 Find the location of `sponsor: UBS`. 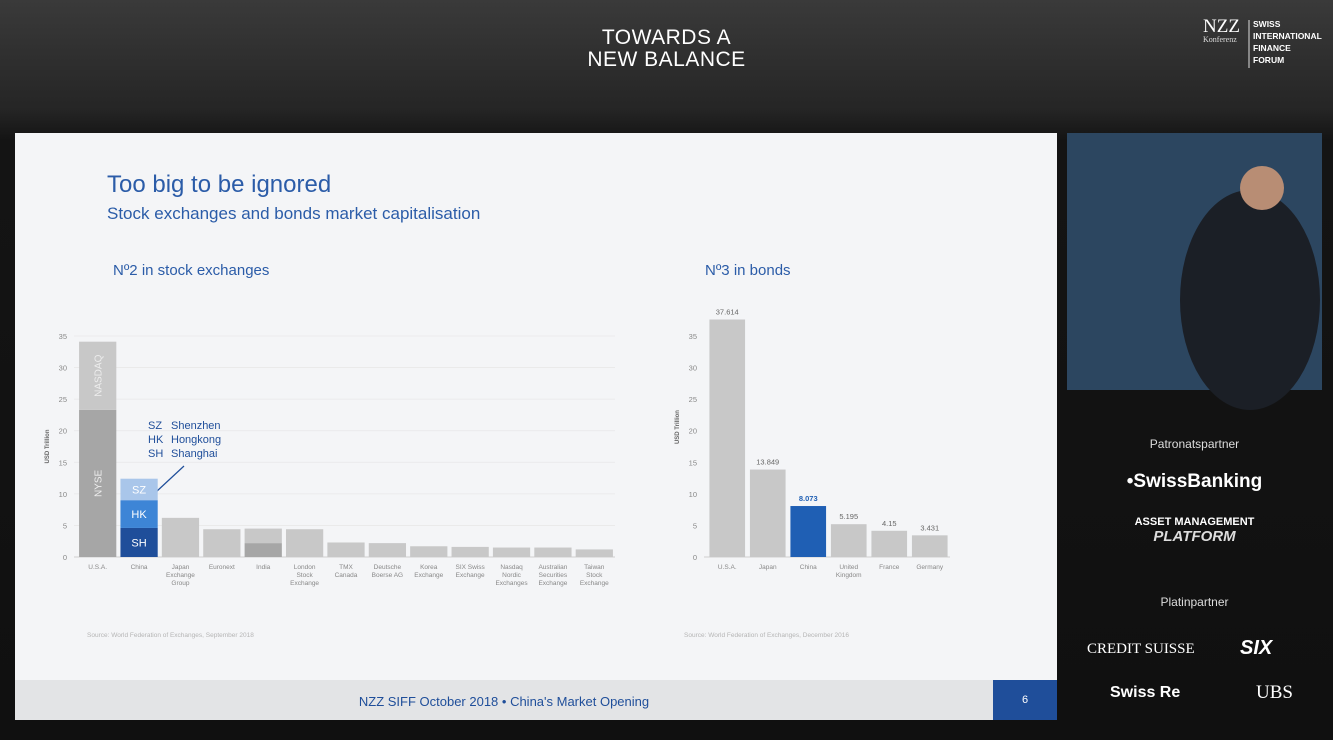

sponsor: UBS is located at coordinates (1274, 692).